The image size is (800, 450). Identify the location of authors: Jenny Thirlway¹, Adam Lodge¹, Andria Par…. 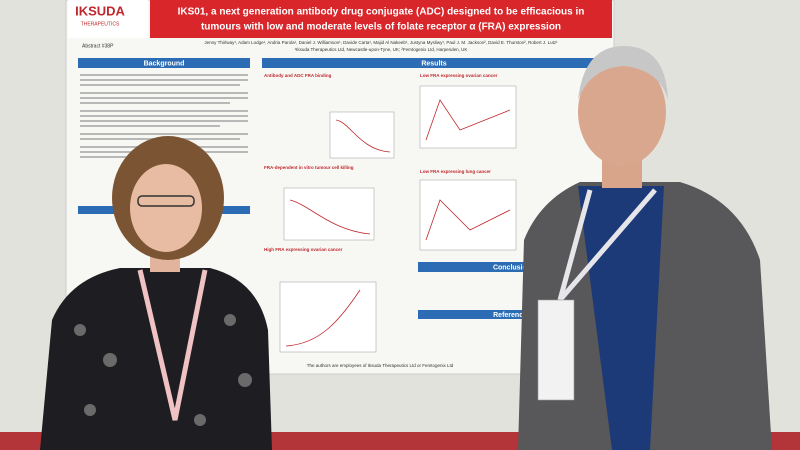
(381, 42).